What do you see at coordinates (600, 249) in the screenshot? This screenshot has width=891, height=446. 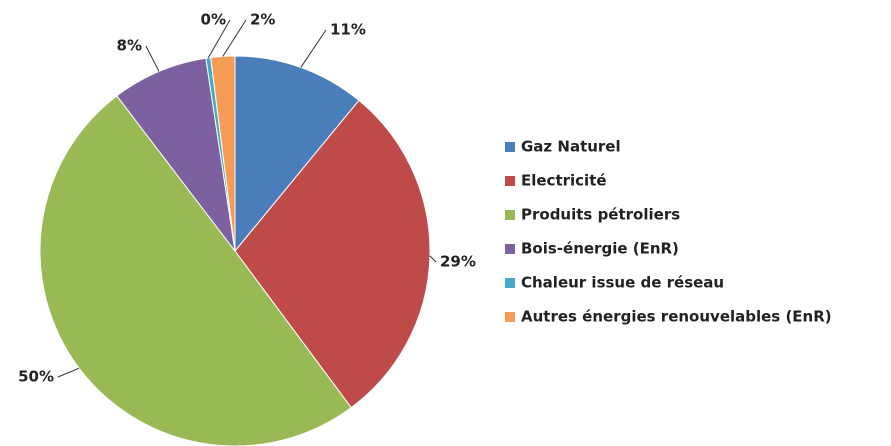 I see `legend-label: Bois-énergie (EnR)` at bounding box center [600, 249].